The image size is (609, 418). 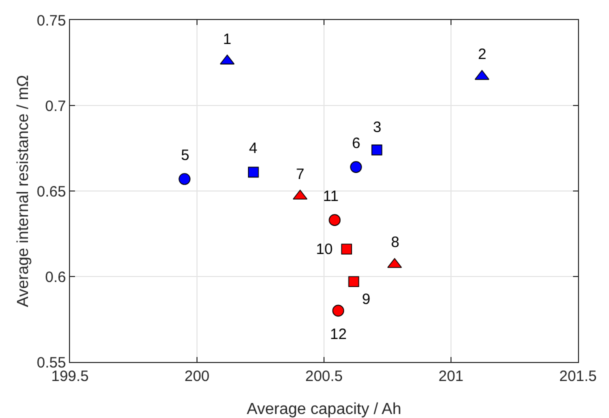 What do you see at coordinates (185, 155) in the screenshot?
I see `annotation: 5` at bounding box center [185, 155].